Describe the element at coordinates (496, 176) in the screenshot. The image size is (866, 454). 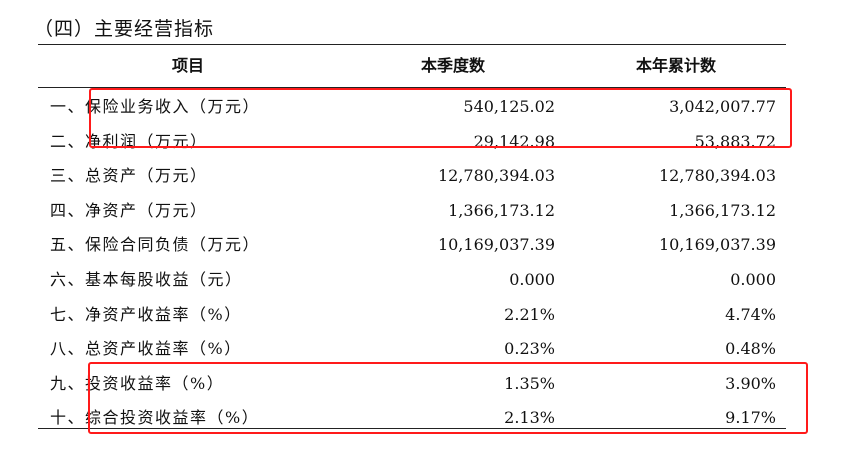
I see `row-quarter-value: 12,780,394.03` at that location.